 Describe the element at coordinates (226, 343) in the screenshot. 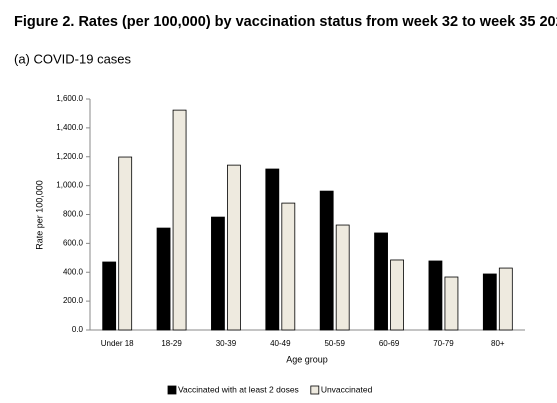

I see `x-tick-label: 30-39` at that location.